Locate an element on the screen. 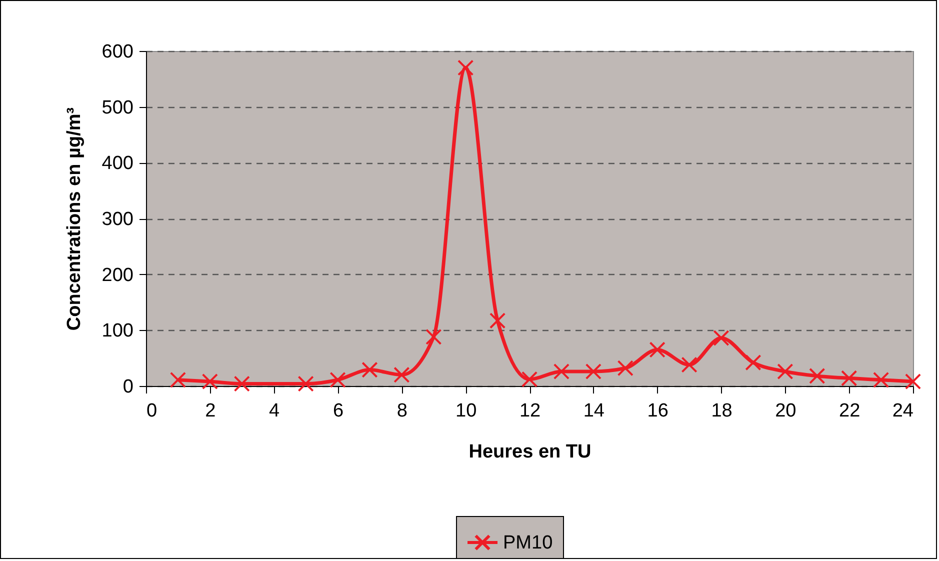 This screenshot has width=939, height=561. y-tick-label: 100 is located at coordinates (118, 331).